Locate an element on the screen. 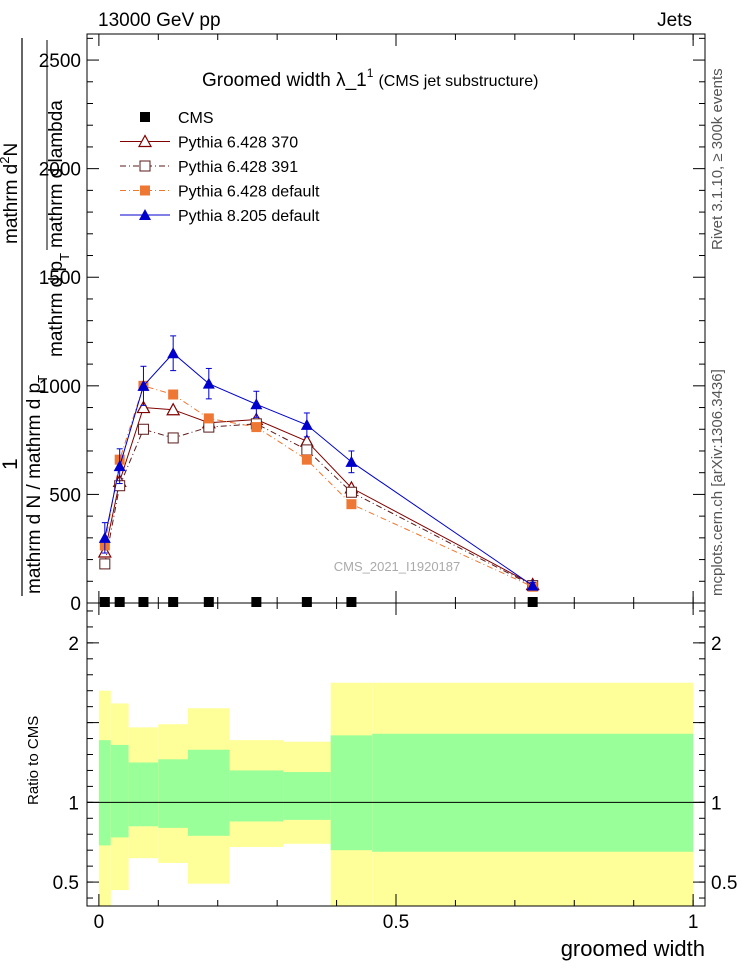 This screenshot has height=972, width=746. y-label-inner-a-sub: T is located at coordinates (64, 257).